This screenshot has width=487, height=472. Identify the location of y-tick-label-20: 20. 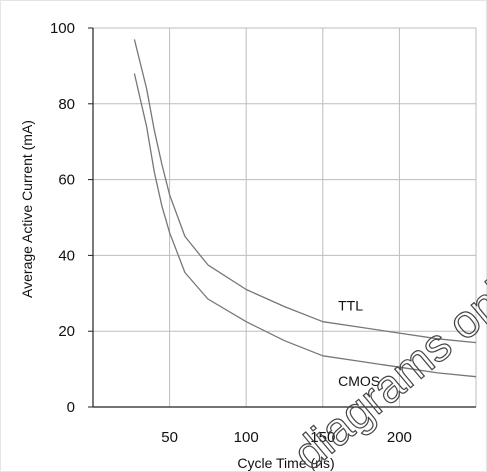
(66, 331).